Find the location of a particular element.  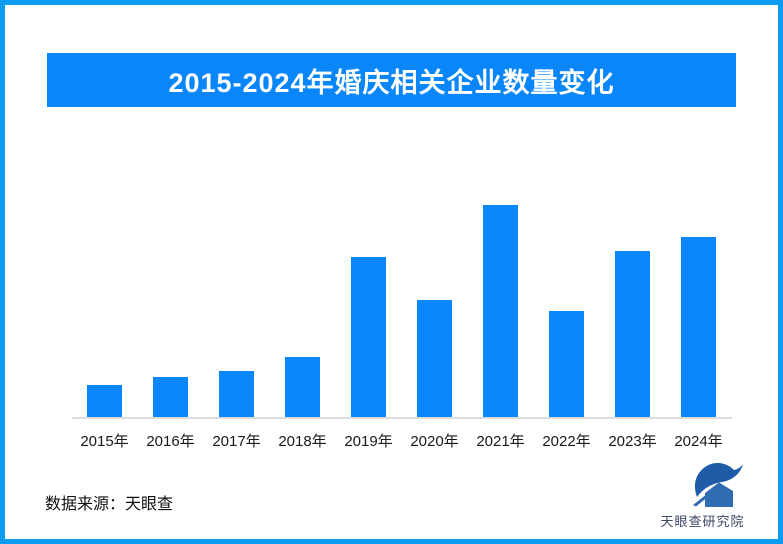

x-tick-label-2021: 2021年 is located at coordinates (500, 441).